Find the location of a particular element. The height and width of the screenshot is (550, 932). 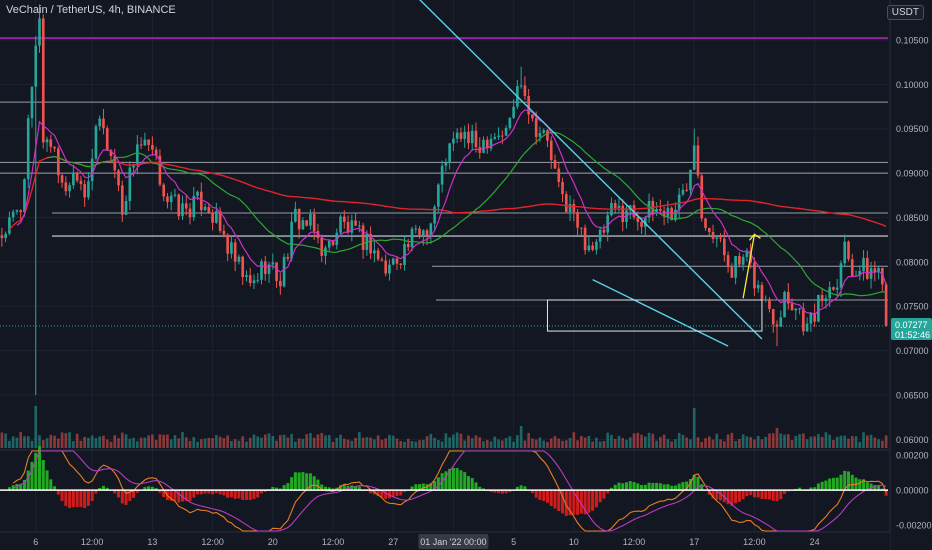

breakout-arrow is located at coordinates (749, 266).